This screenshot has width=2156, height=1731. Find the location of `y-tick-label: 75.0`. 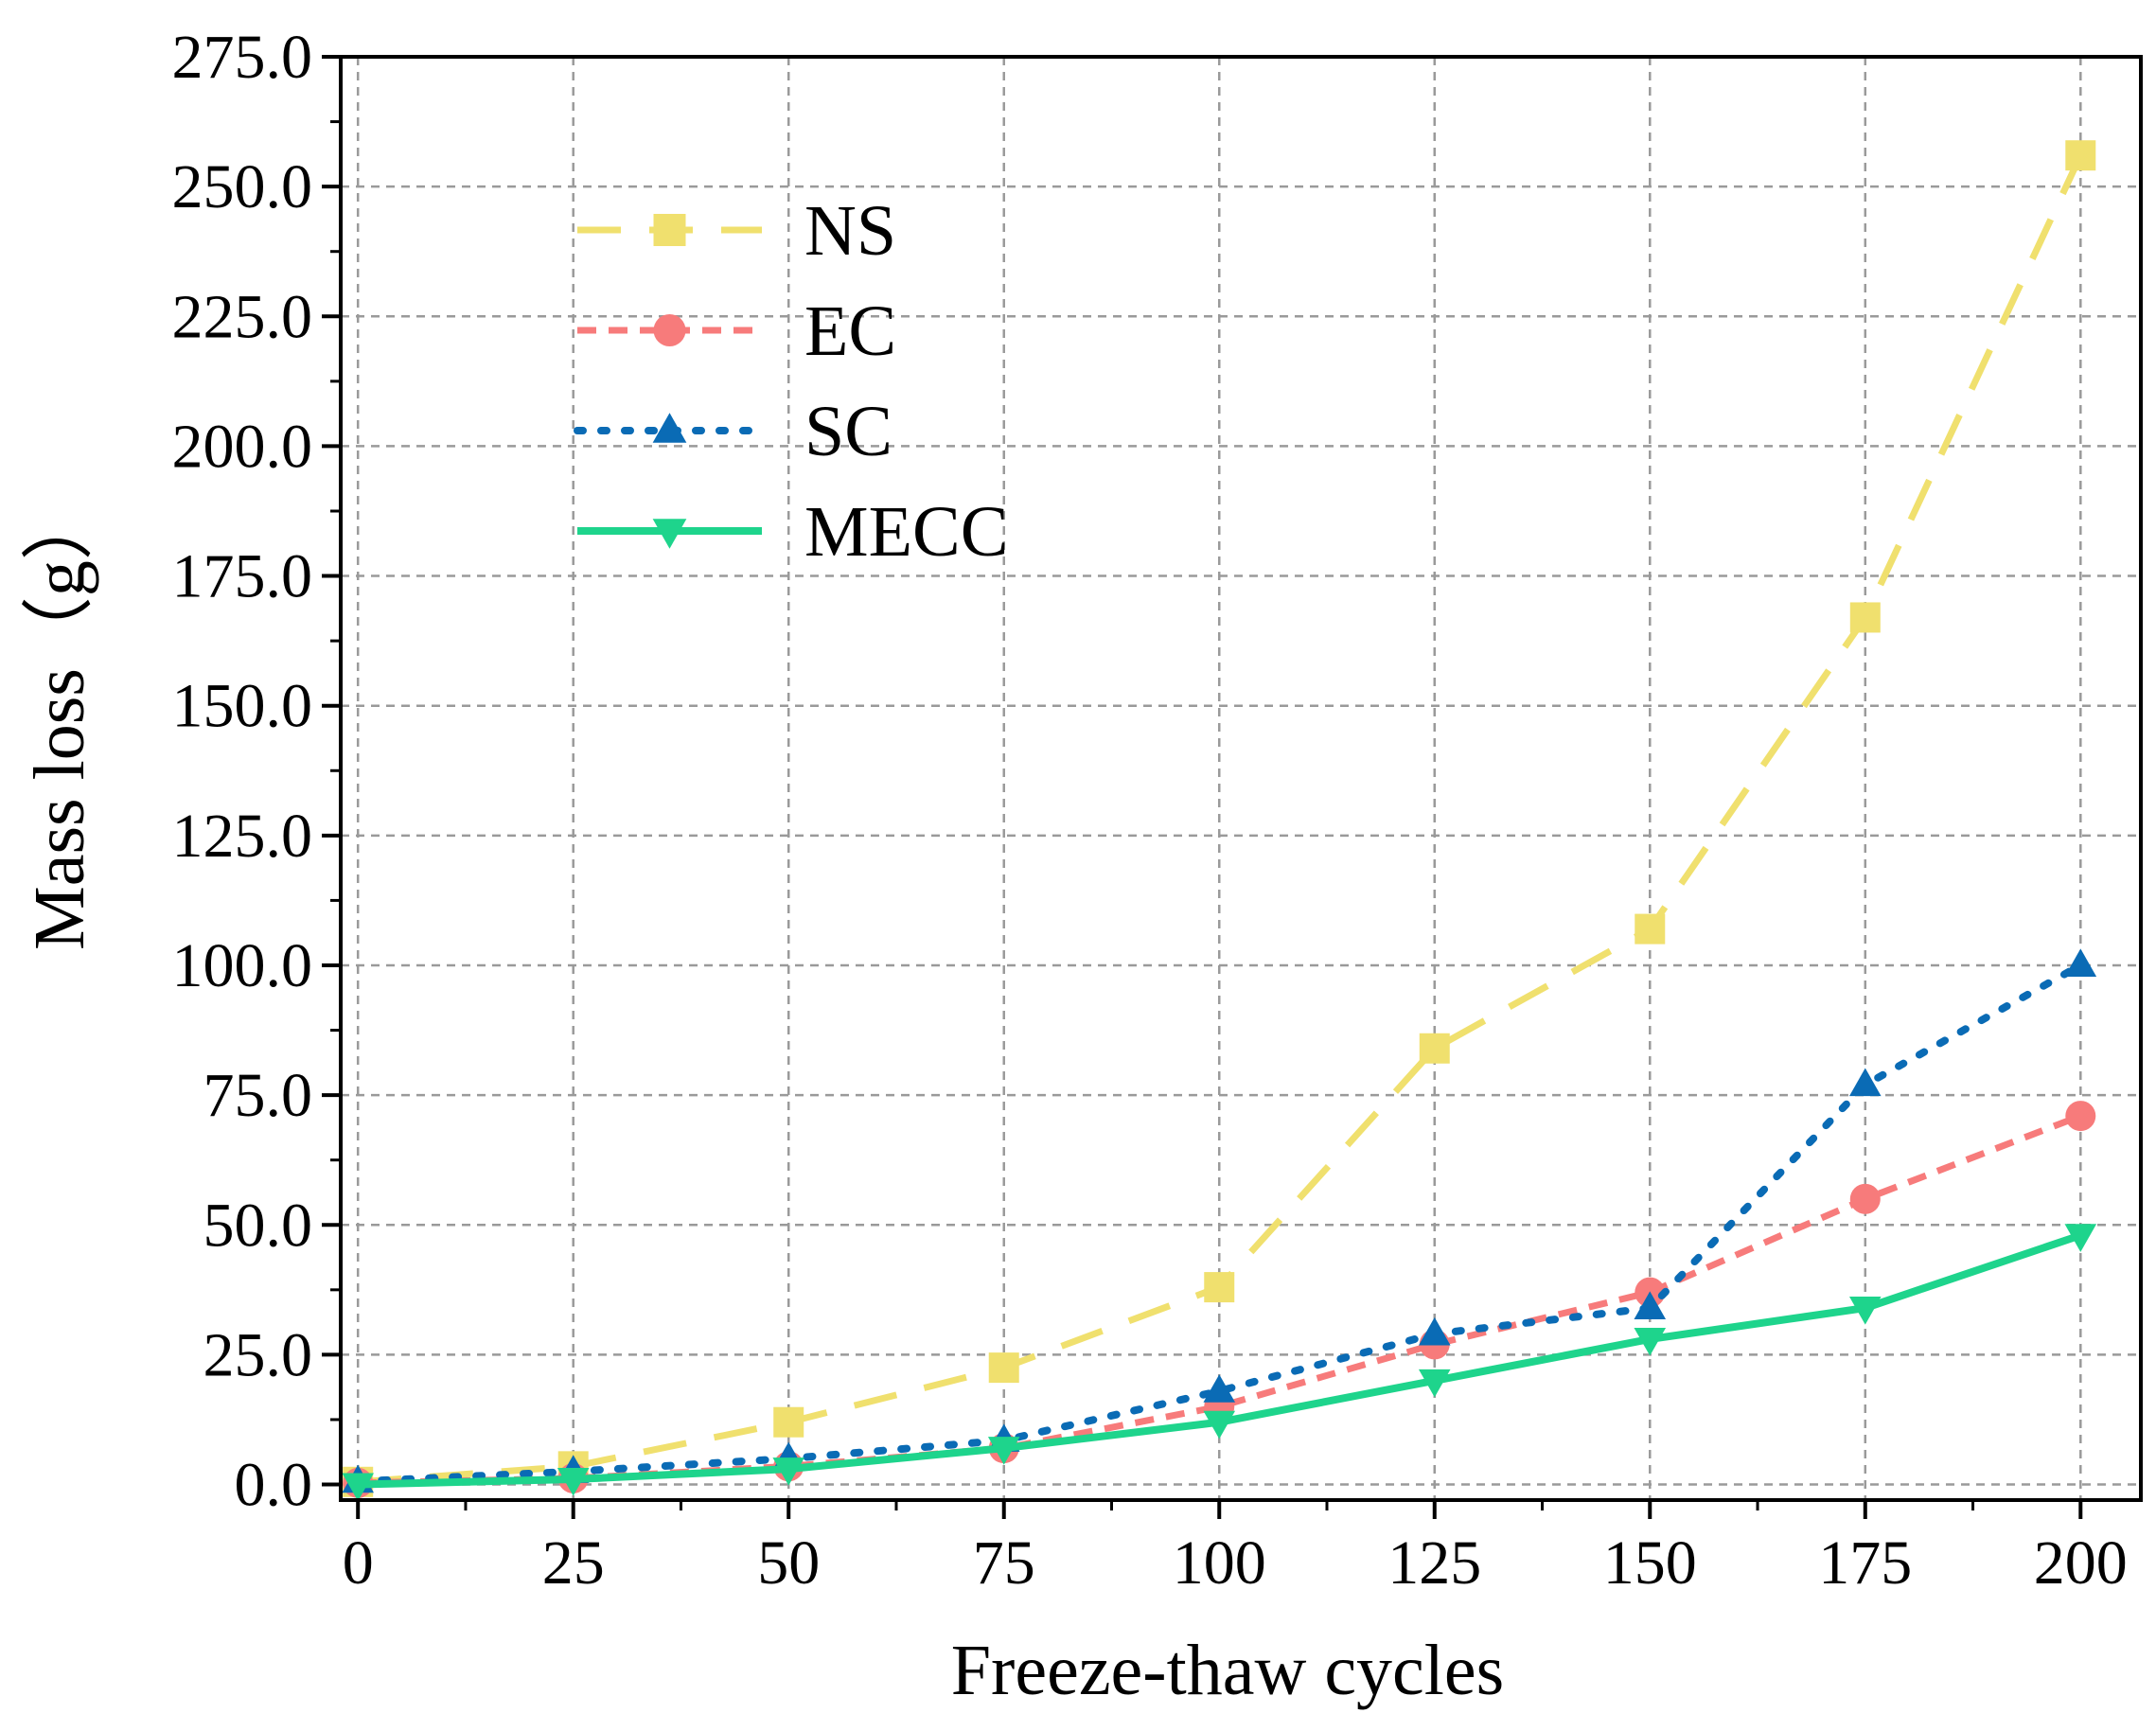

y-tick-label: 75.0 is located at coordinates (258, 1095).